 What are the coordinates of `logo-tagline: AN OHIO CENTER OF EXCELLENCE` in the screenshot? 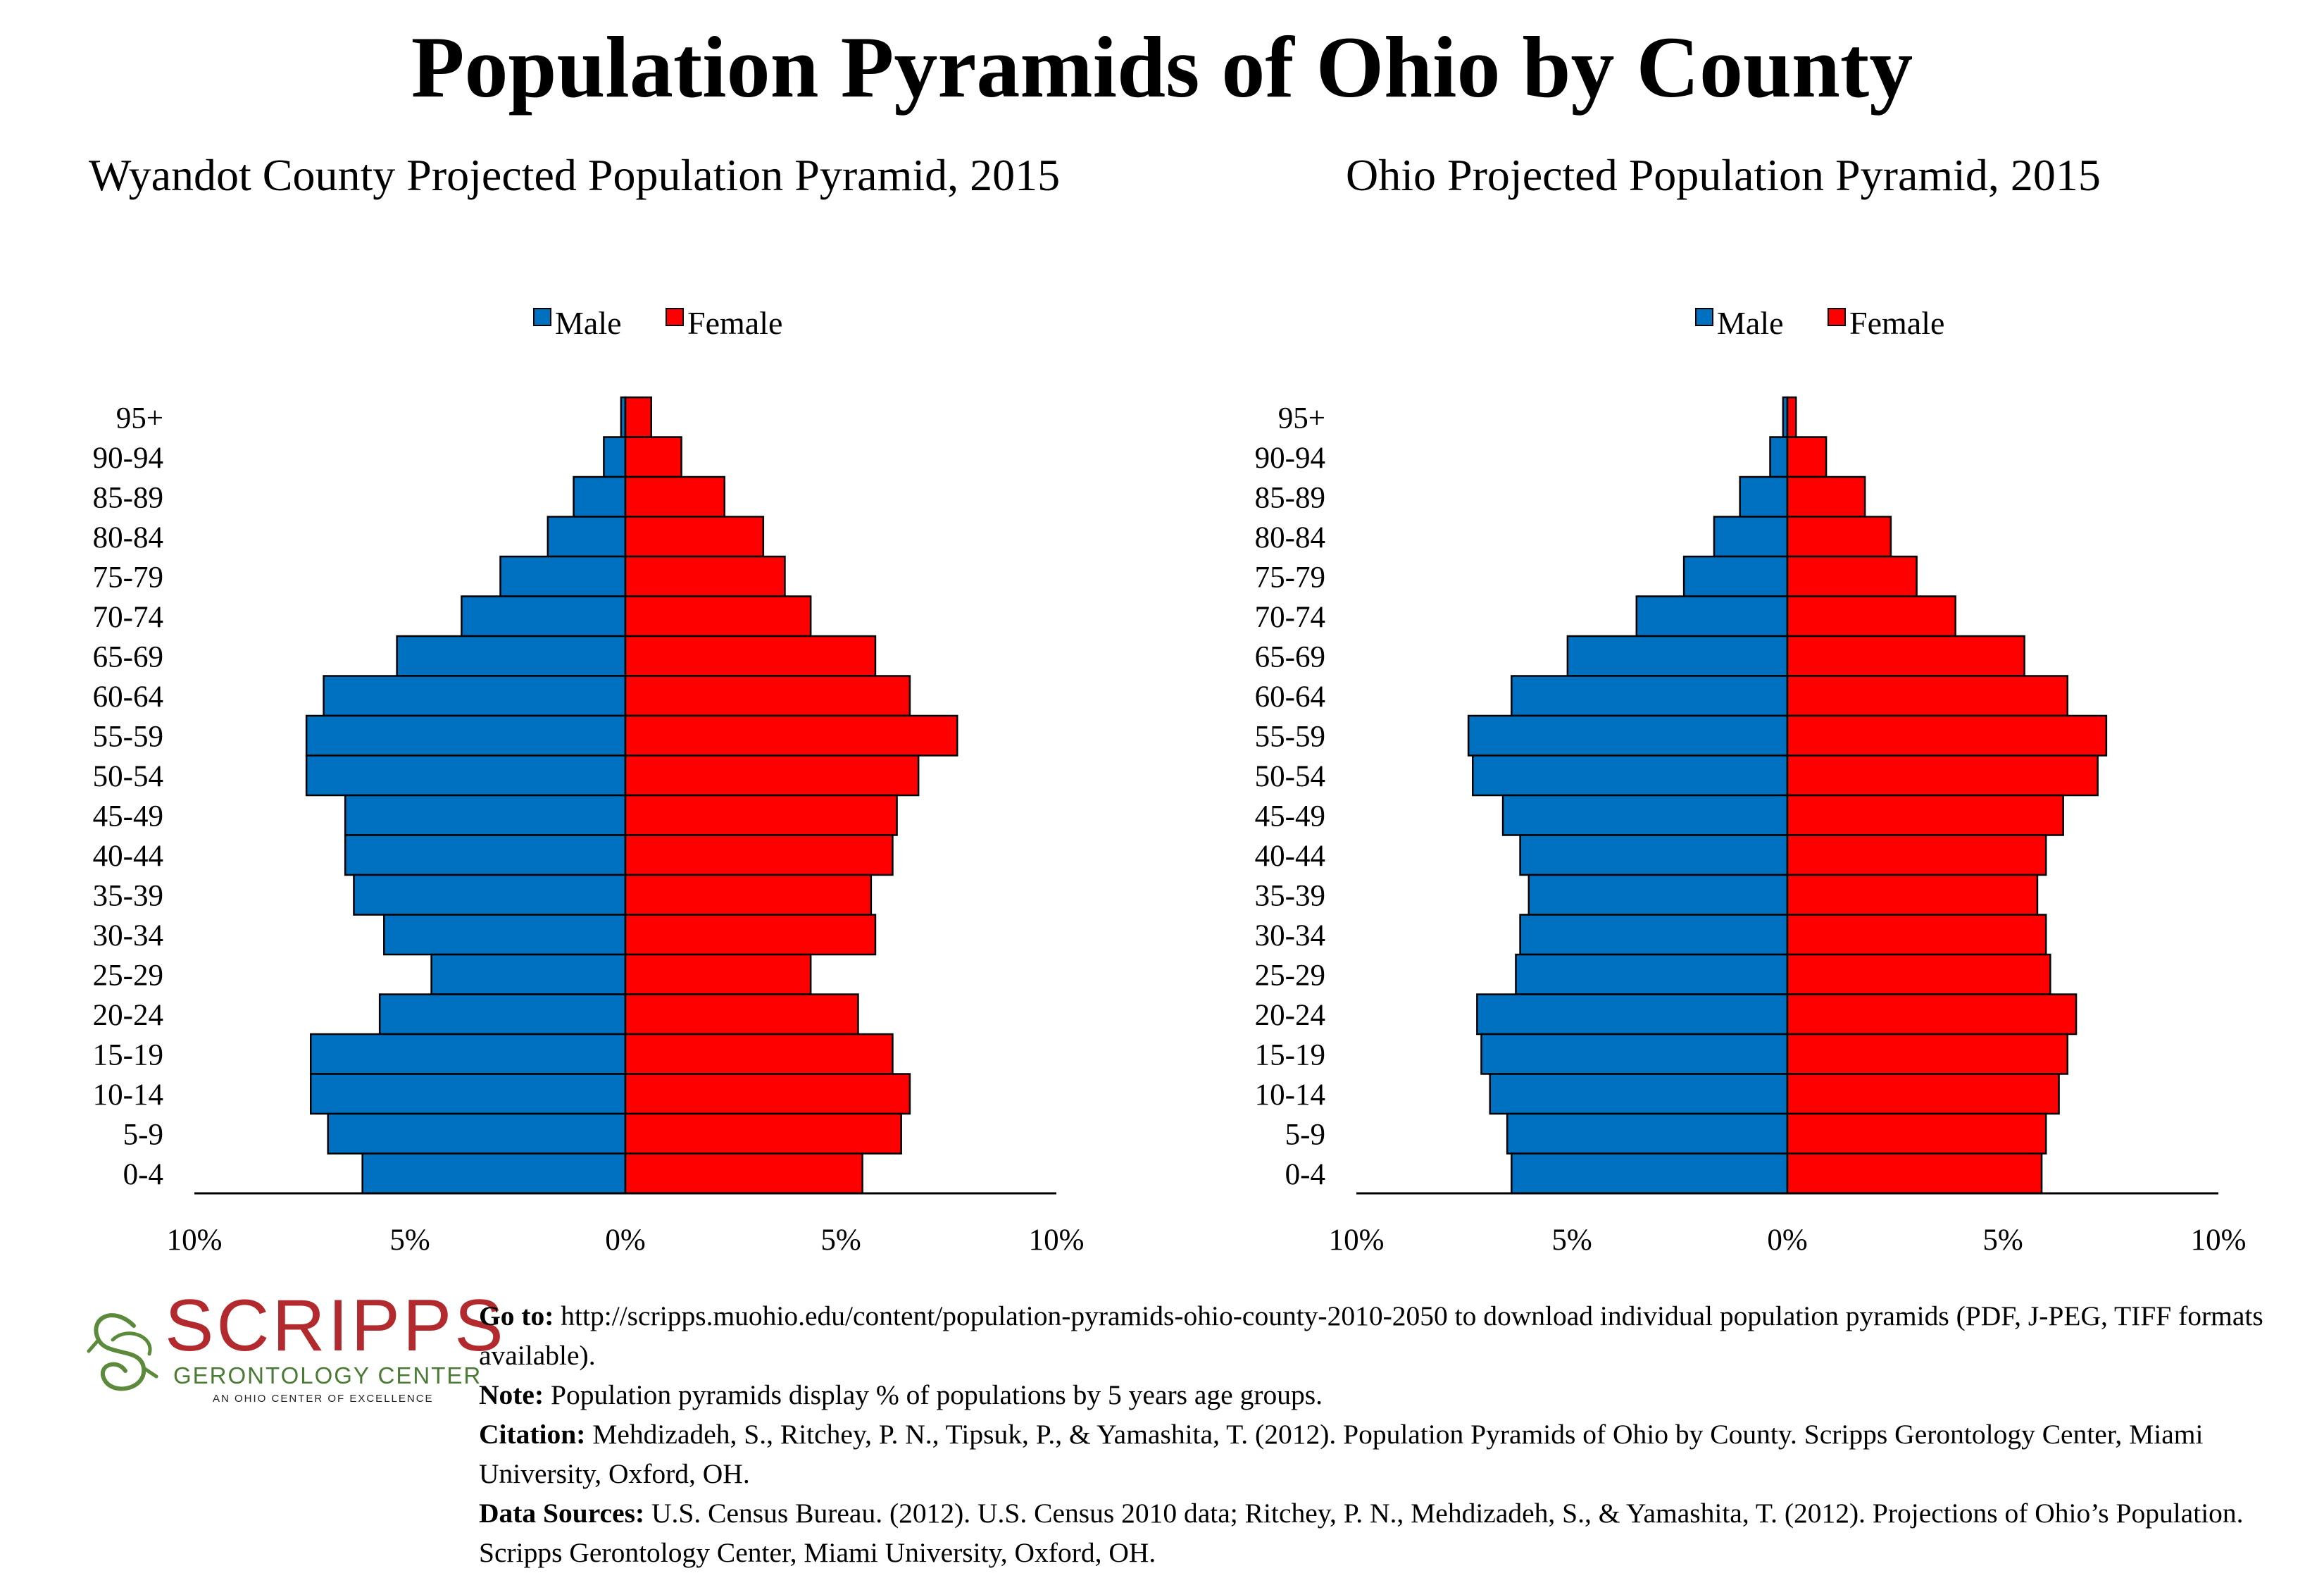 It's located at (323, 1399).